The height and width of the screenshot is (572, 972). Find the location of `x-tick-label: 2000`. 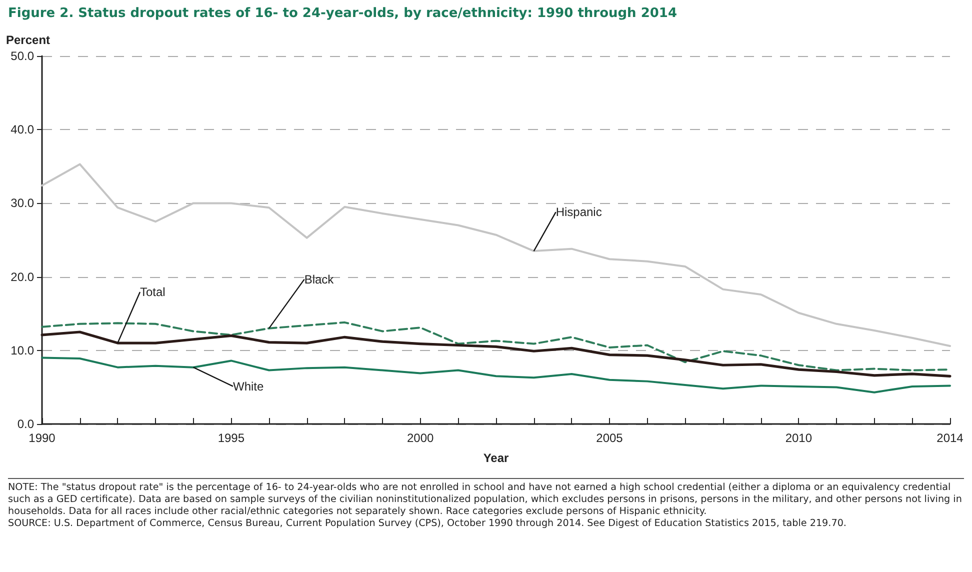

x-tick-label: 2000 is located at coordinates (420, 438).